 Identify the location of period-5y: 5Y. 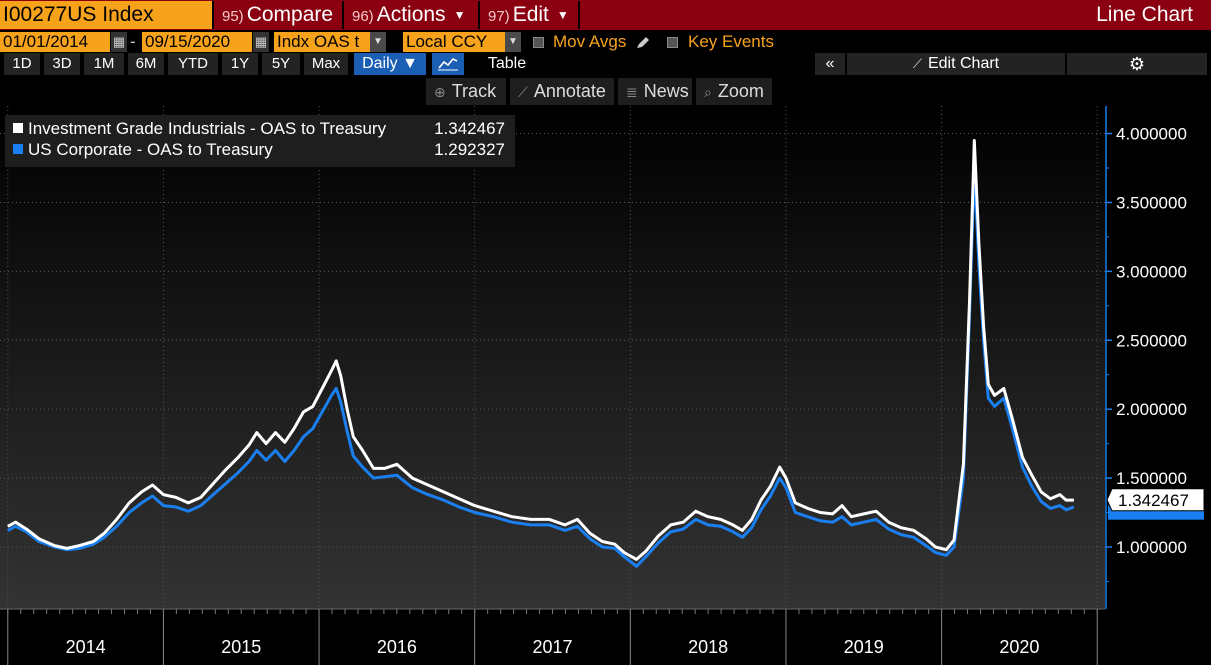
(281, 64).